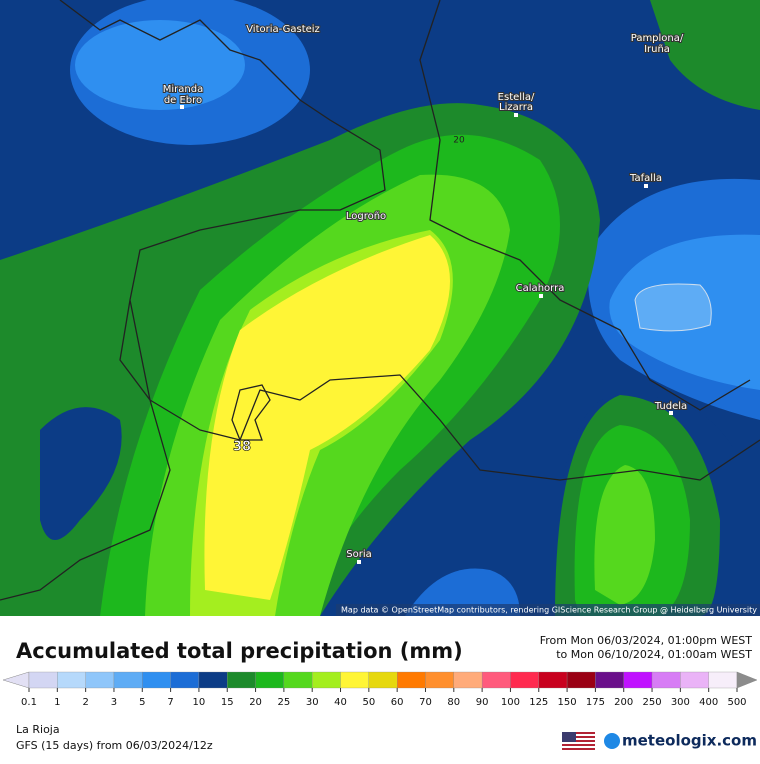 The image size is (760, 764). Describe the element at coordinates (736, 702) in the screenshot. I see `legend-label: 500` at that location.